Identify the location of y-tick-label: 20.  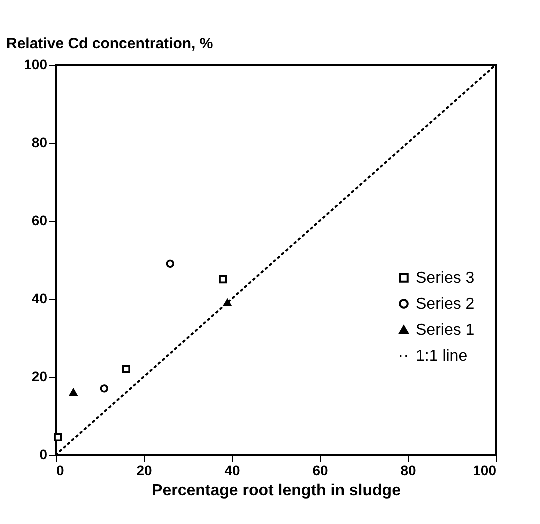
(40, 376).